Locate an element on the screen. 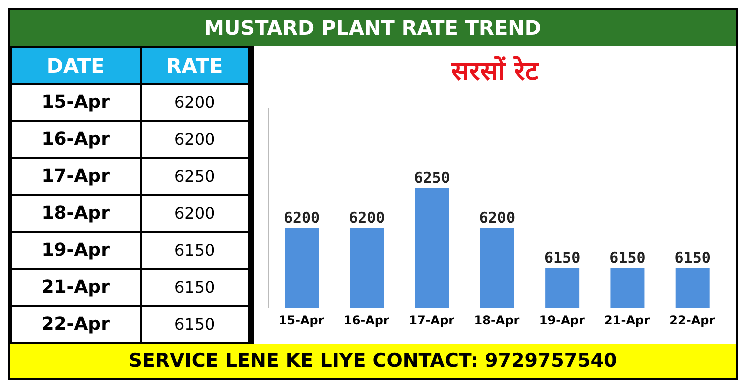 This screenshot has width=746, height=388. chart-title: MUSTARD PLANT RATE TREND is located at coordinates (373, 28).